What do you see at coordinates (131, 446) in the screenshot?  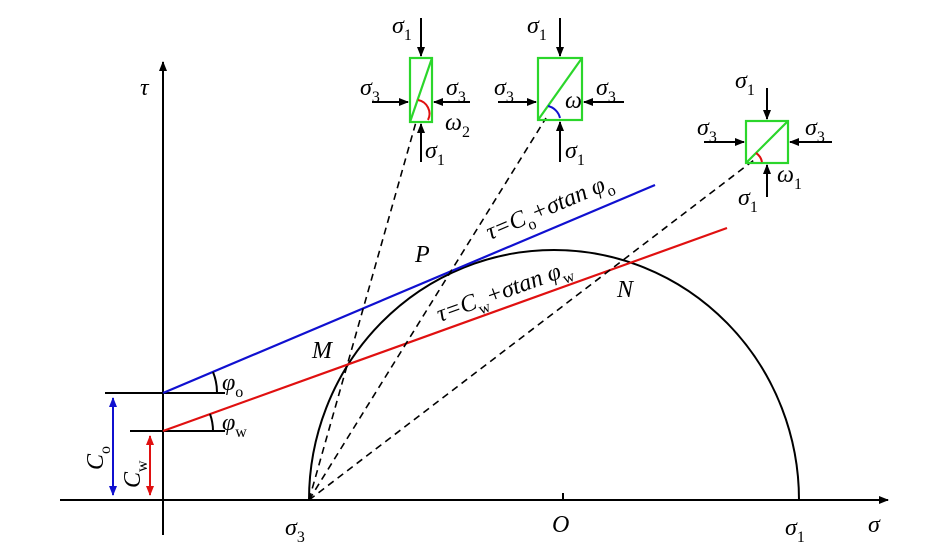 I see `cohesion-arrows` at bounding box center [131, 446].